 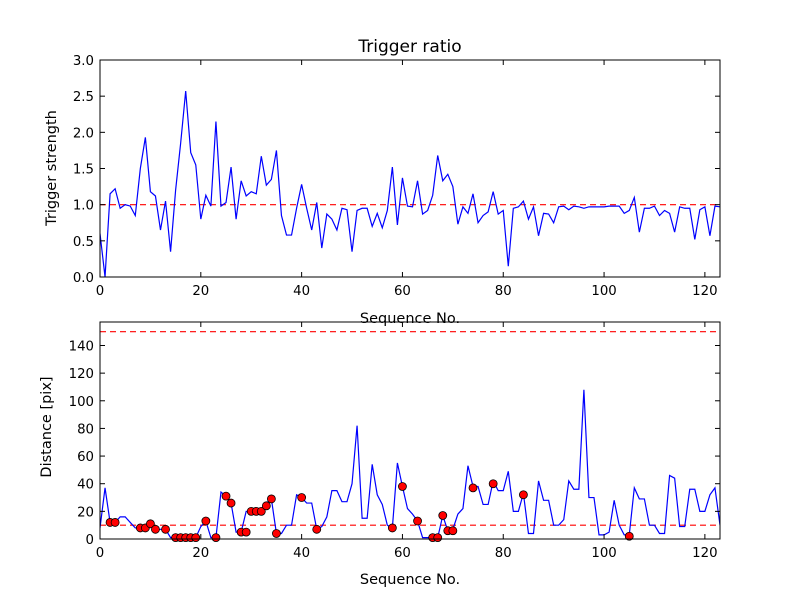 What do you see at coordinates (85, 512) in the screenshot?
I see `y-tick-label: 20` at bounding box center [85, 512].